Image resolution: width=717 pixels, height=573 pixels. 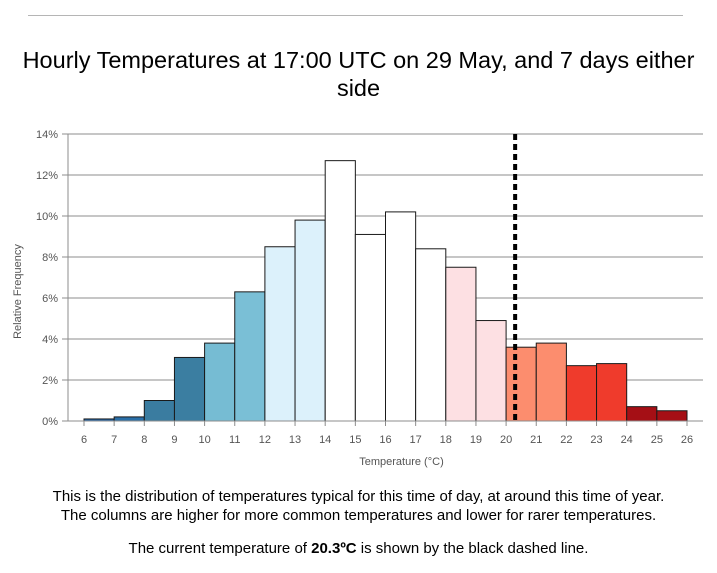 What do you see at coordinates (295, 440) in the screenshot?
I see `x-tick-label: 13` at bounding box center [295, 440].